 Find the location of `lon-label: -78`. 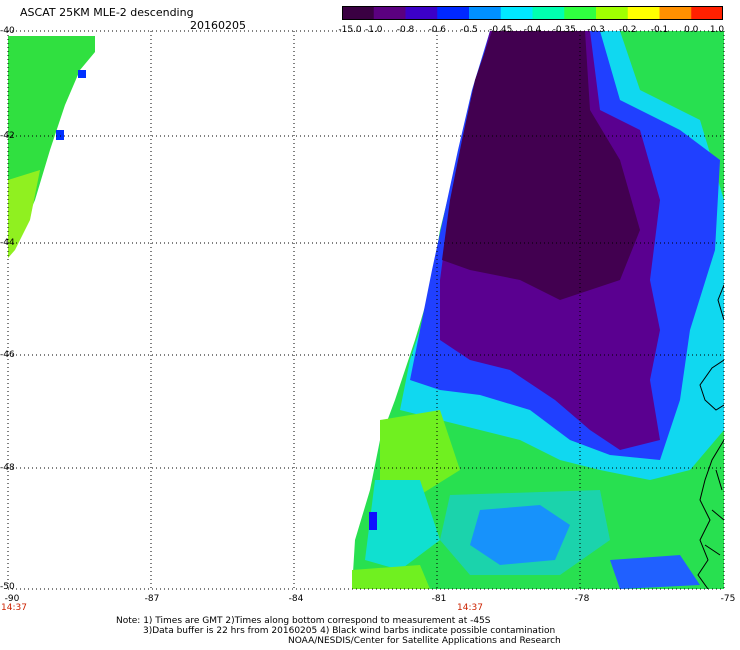

lon-label: -78 is located at coordinates (582, 599).